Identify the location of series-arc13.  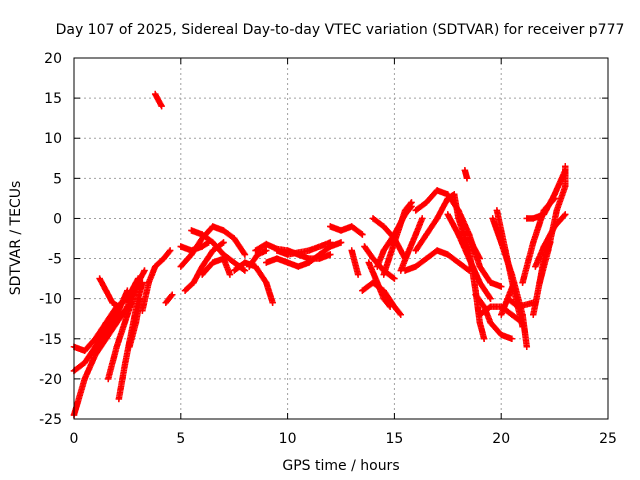
(204, 266).